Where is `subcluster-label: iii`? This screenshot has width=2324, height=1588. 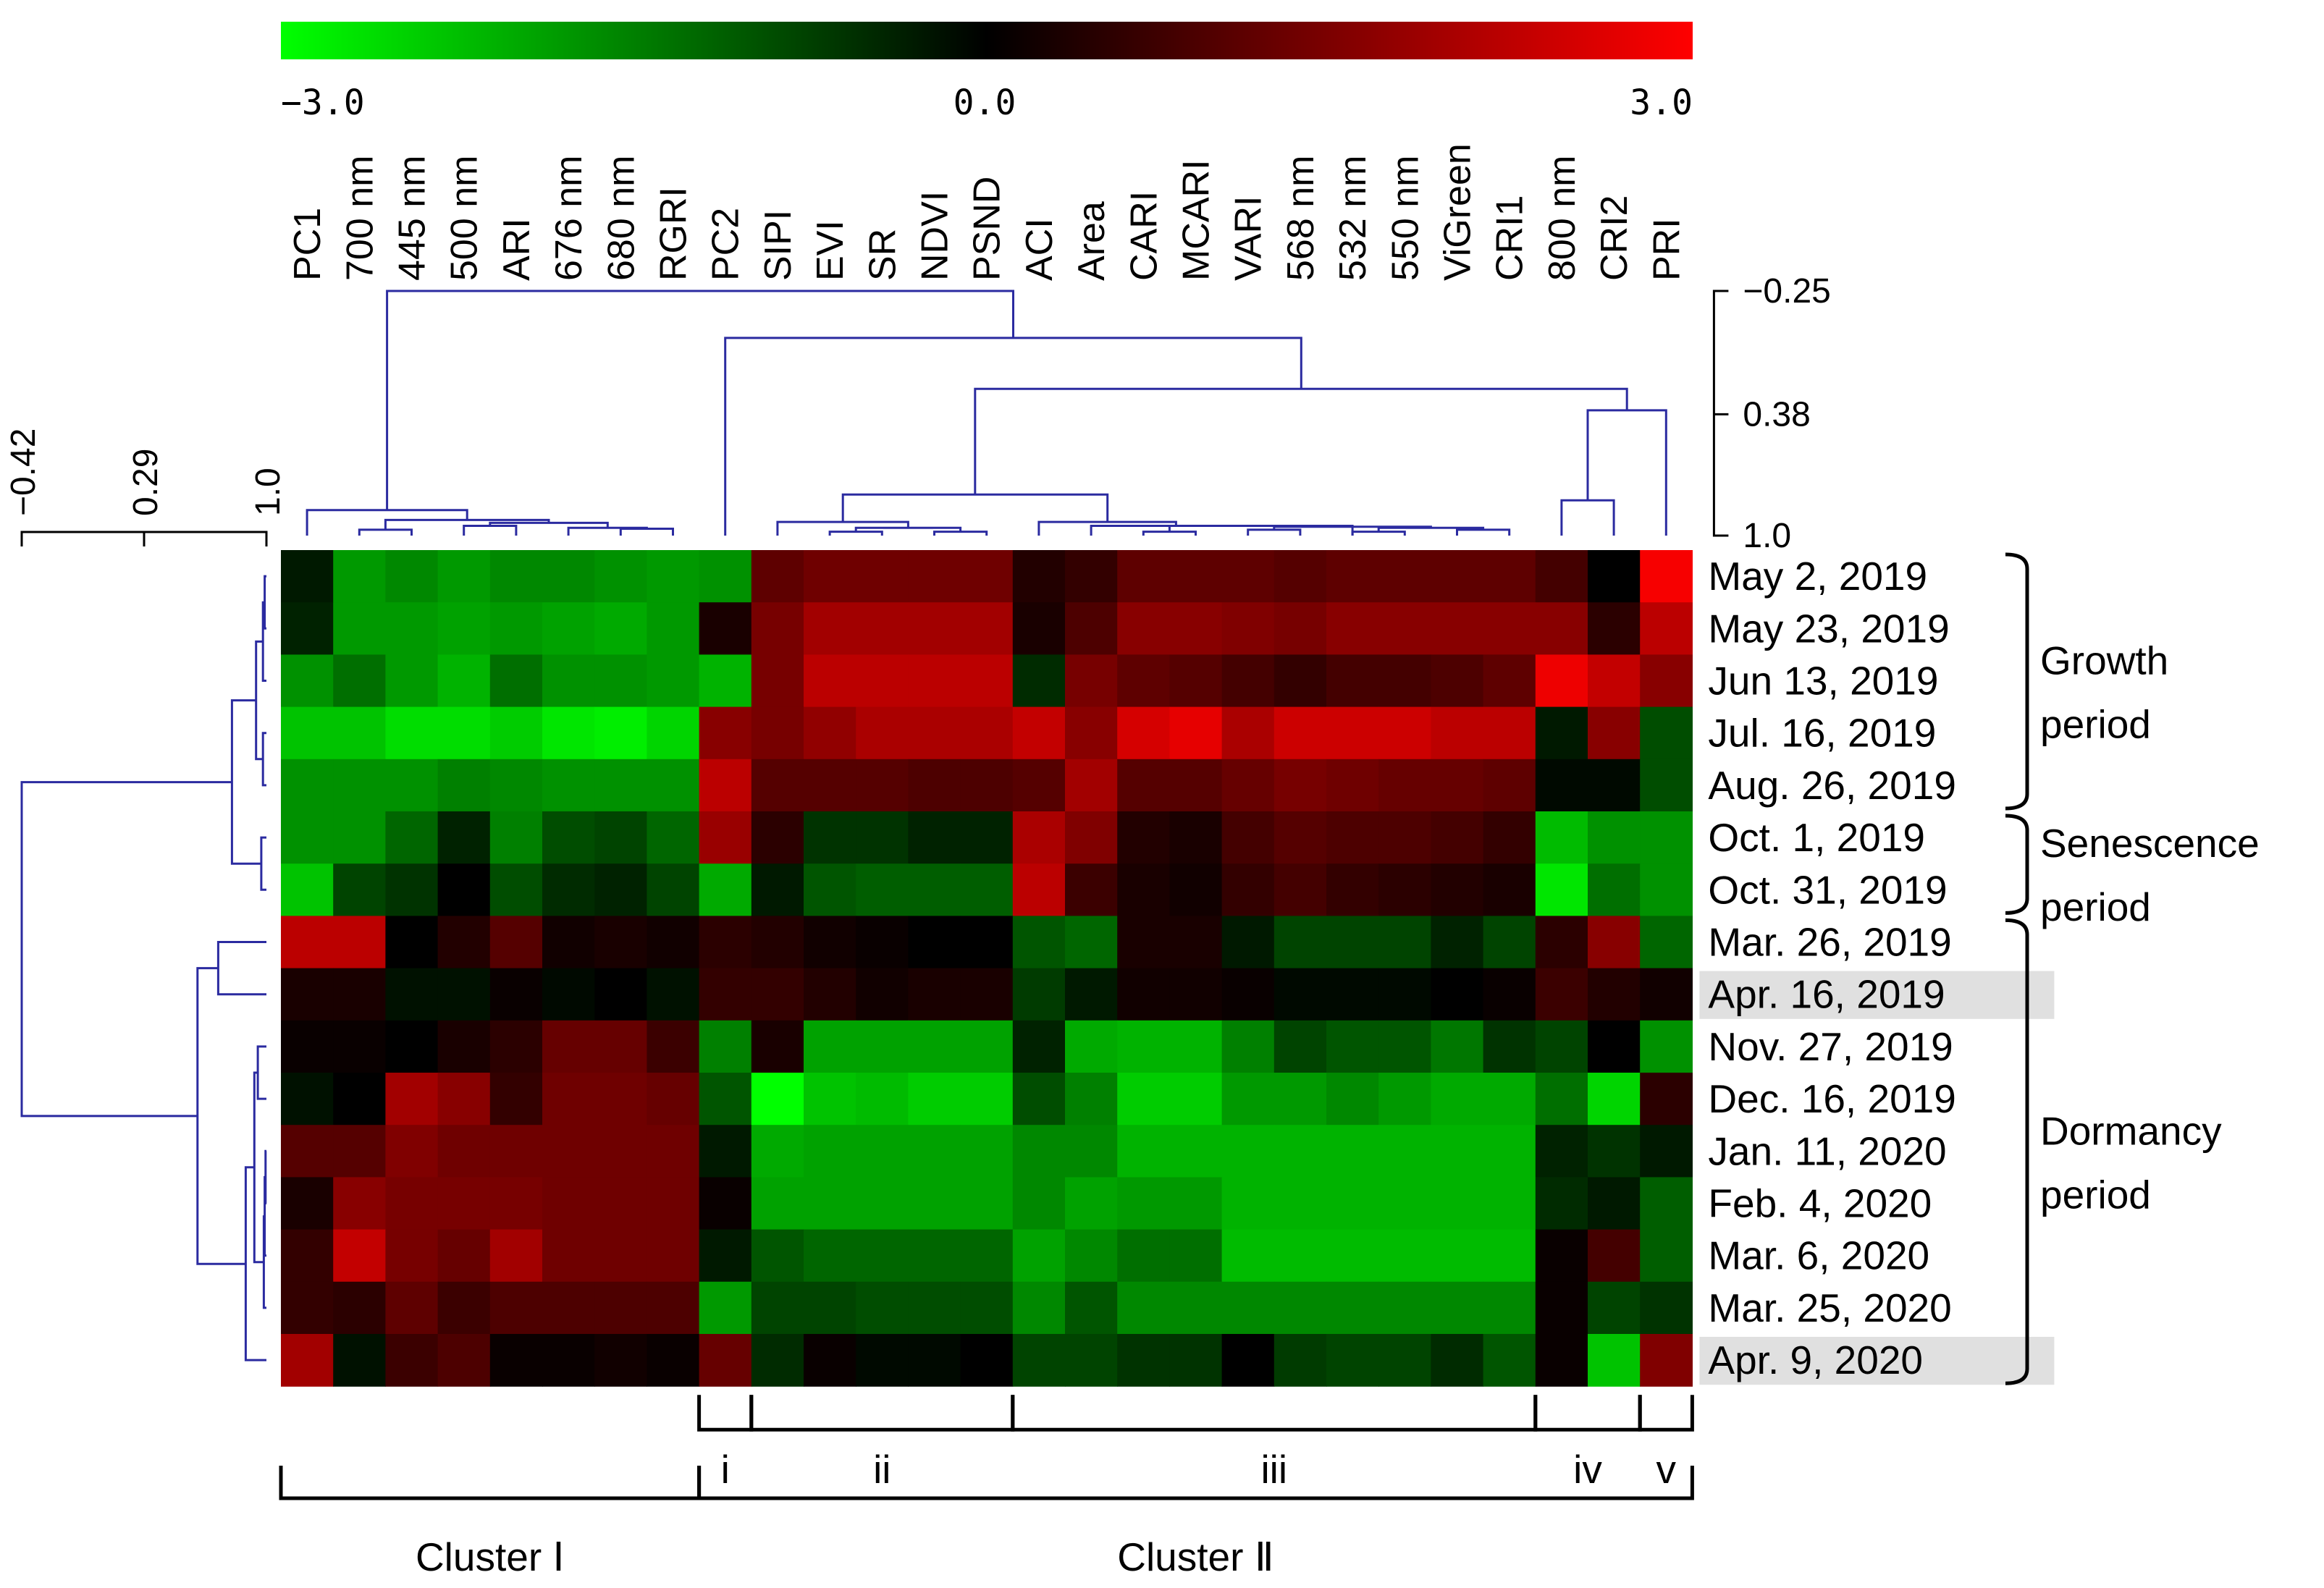
subcluster-label: iii is located at coordinates (1273, 1470).